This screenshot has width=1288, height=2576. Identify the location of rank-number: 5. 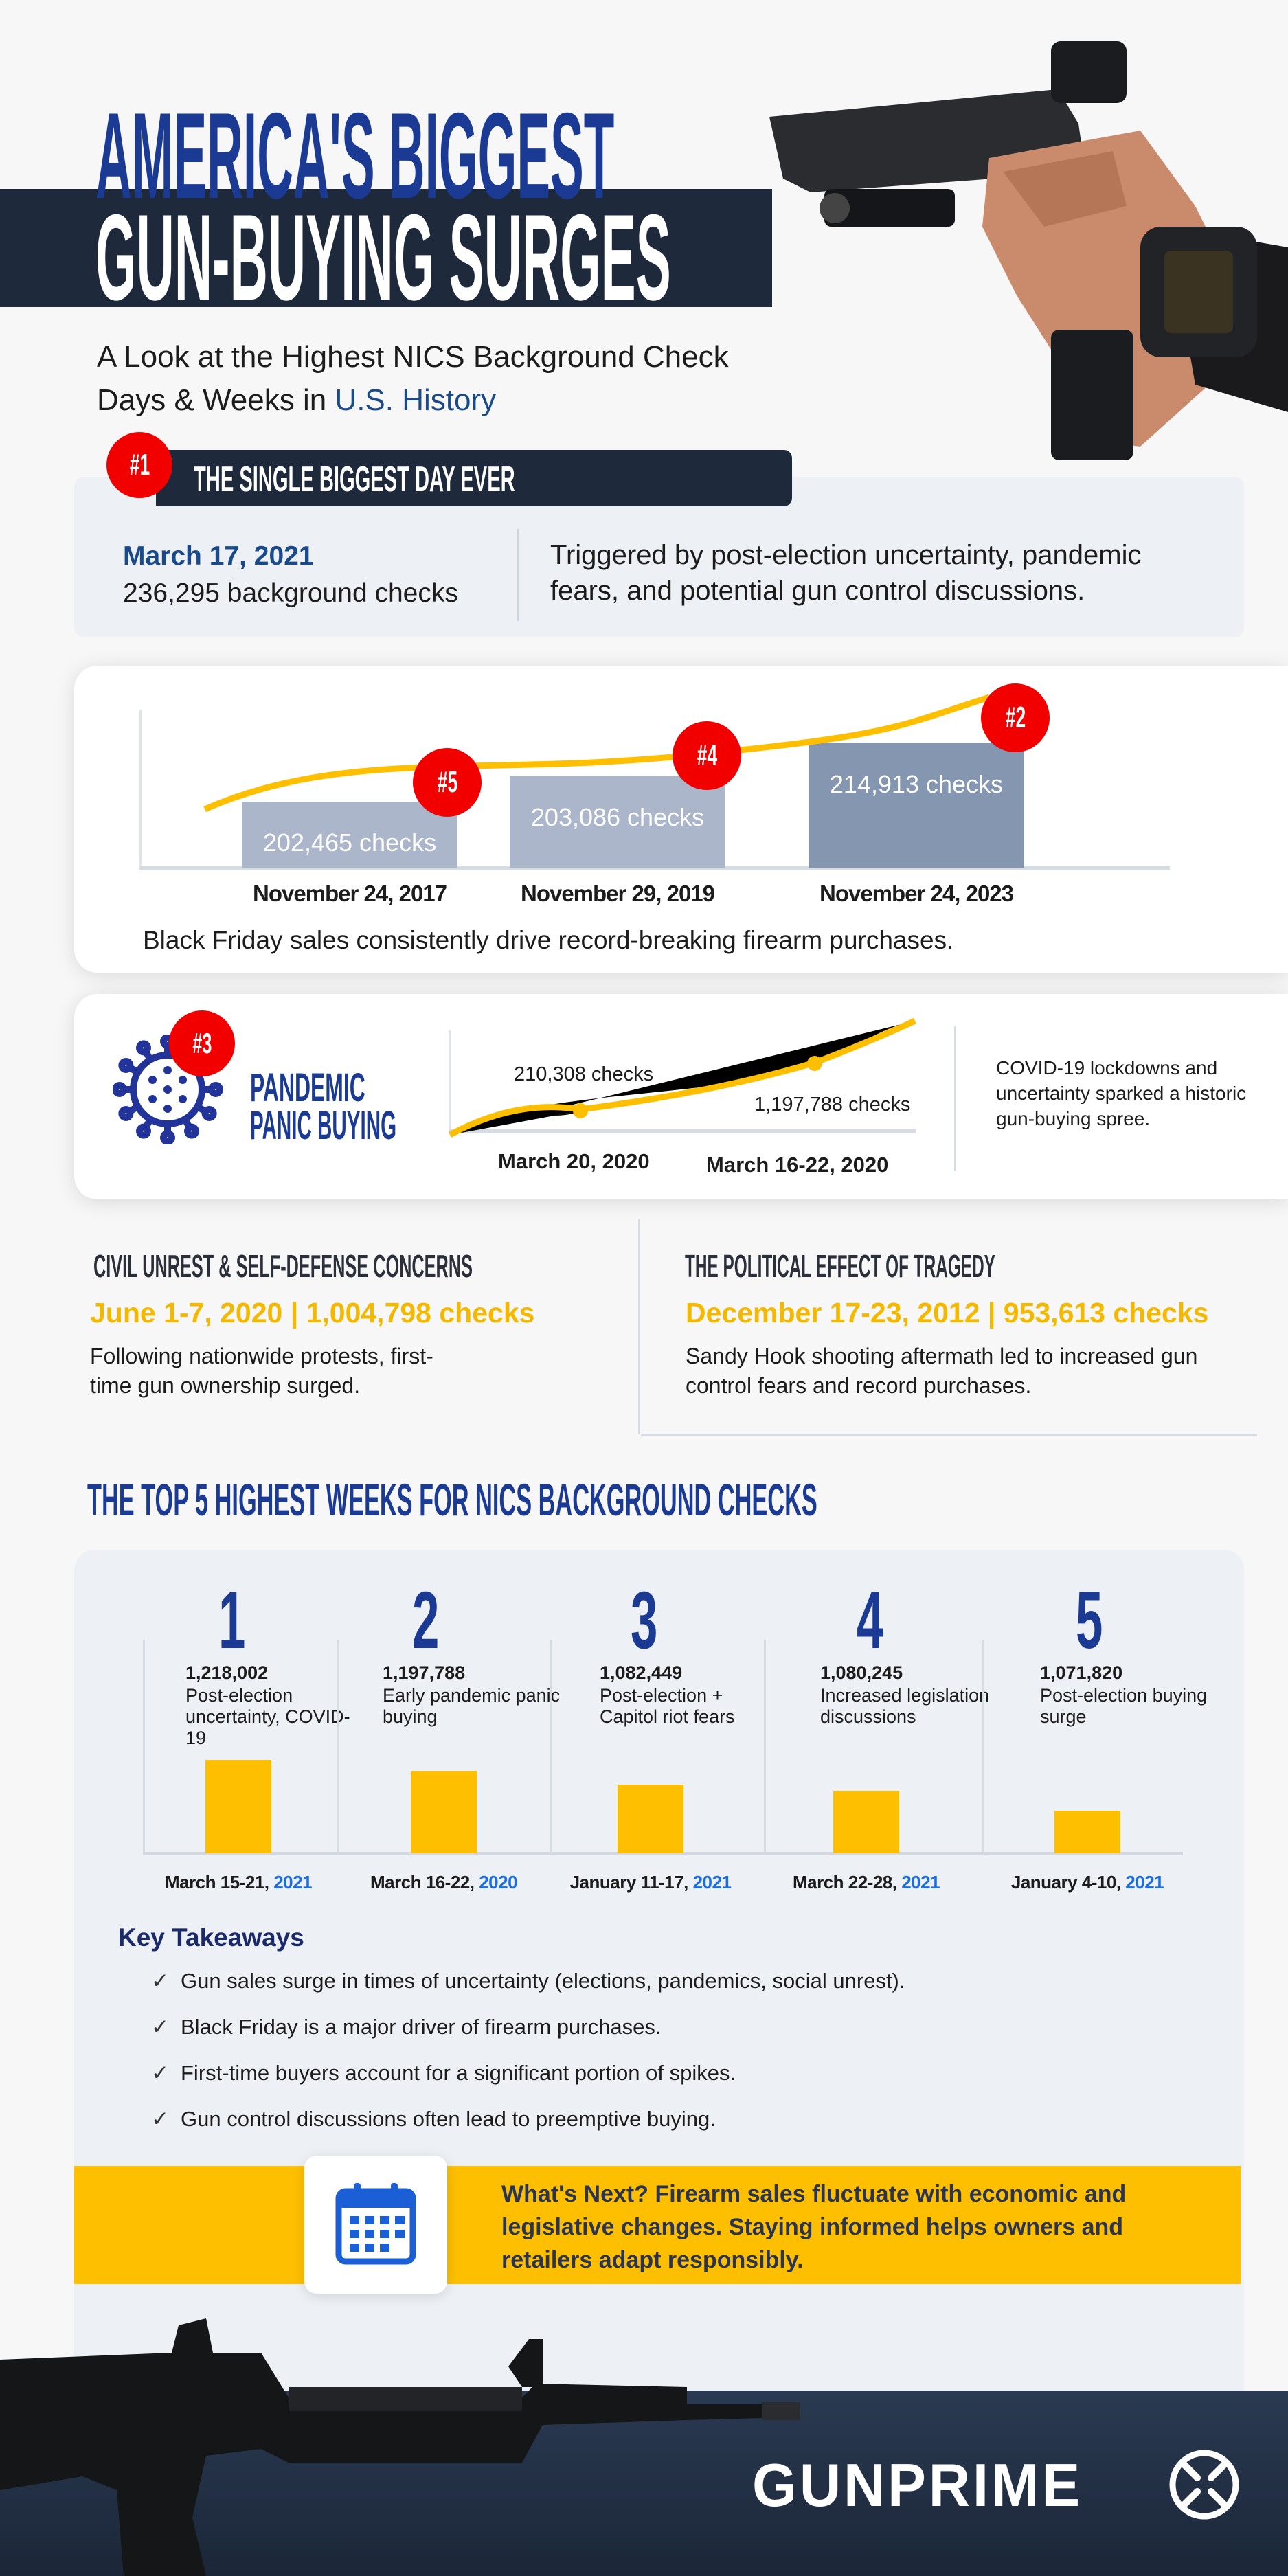
(1089, 1620).